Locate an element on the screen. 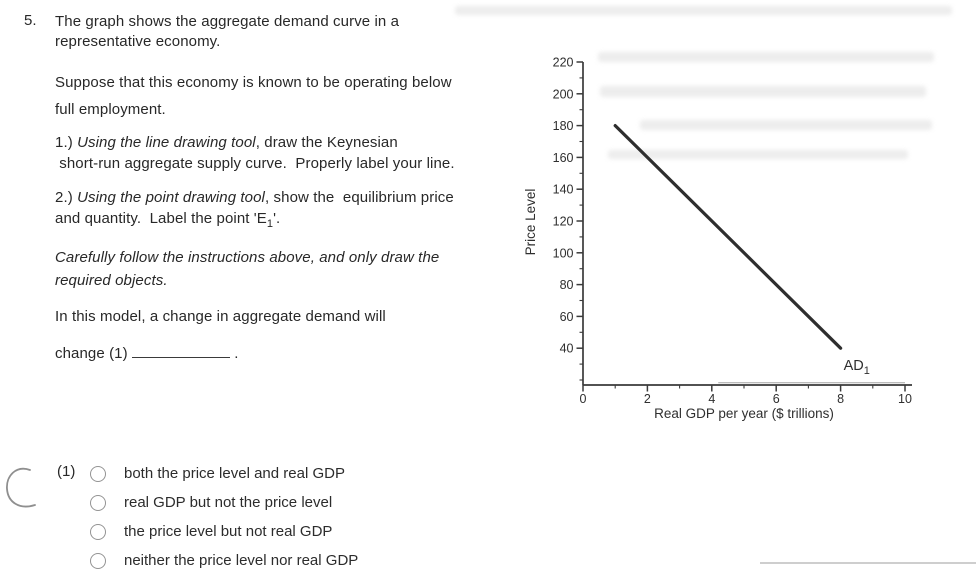 The height and width of the screenshot is (575, 977). answer-option-label: neither the price level nor real GDP is located at coordinates (241, 560).